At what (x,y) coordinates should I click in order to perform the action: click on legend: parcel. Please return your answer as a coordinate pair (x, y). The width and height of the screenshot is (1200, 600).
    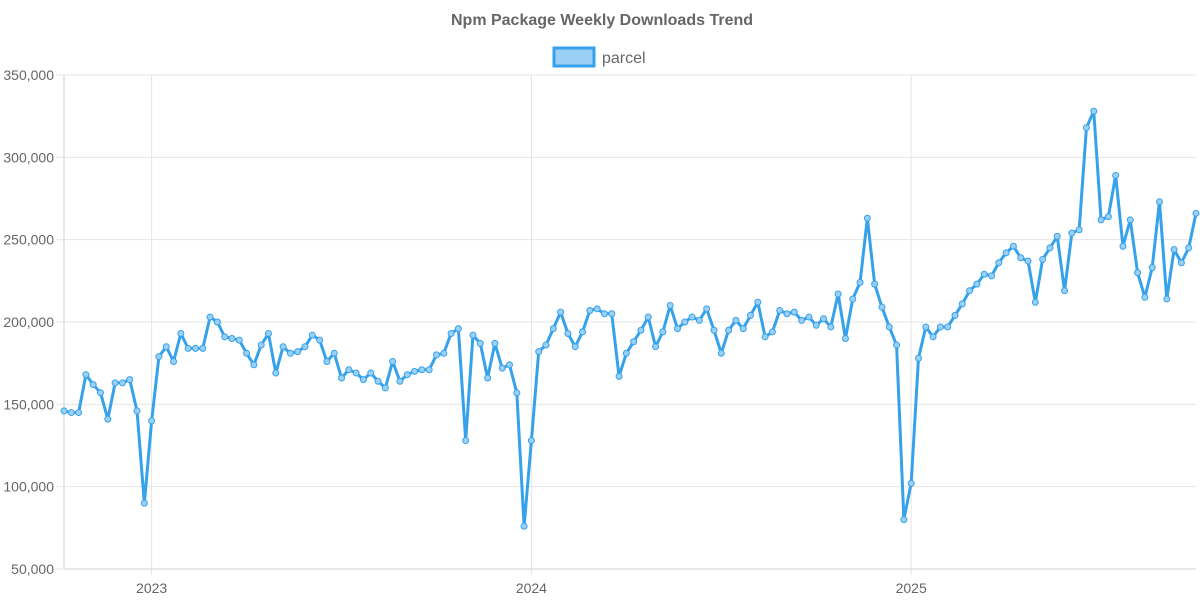
    Looking at the image, I should click on (599, 57).